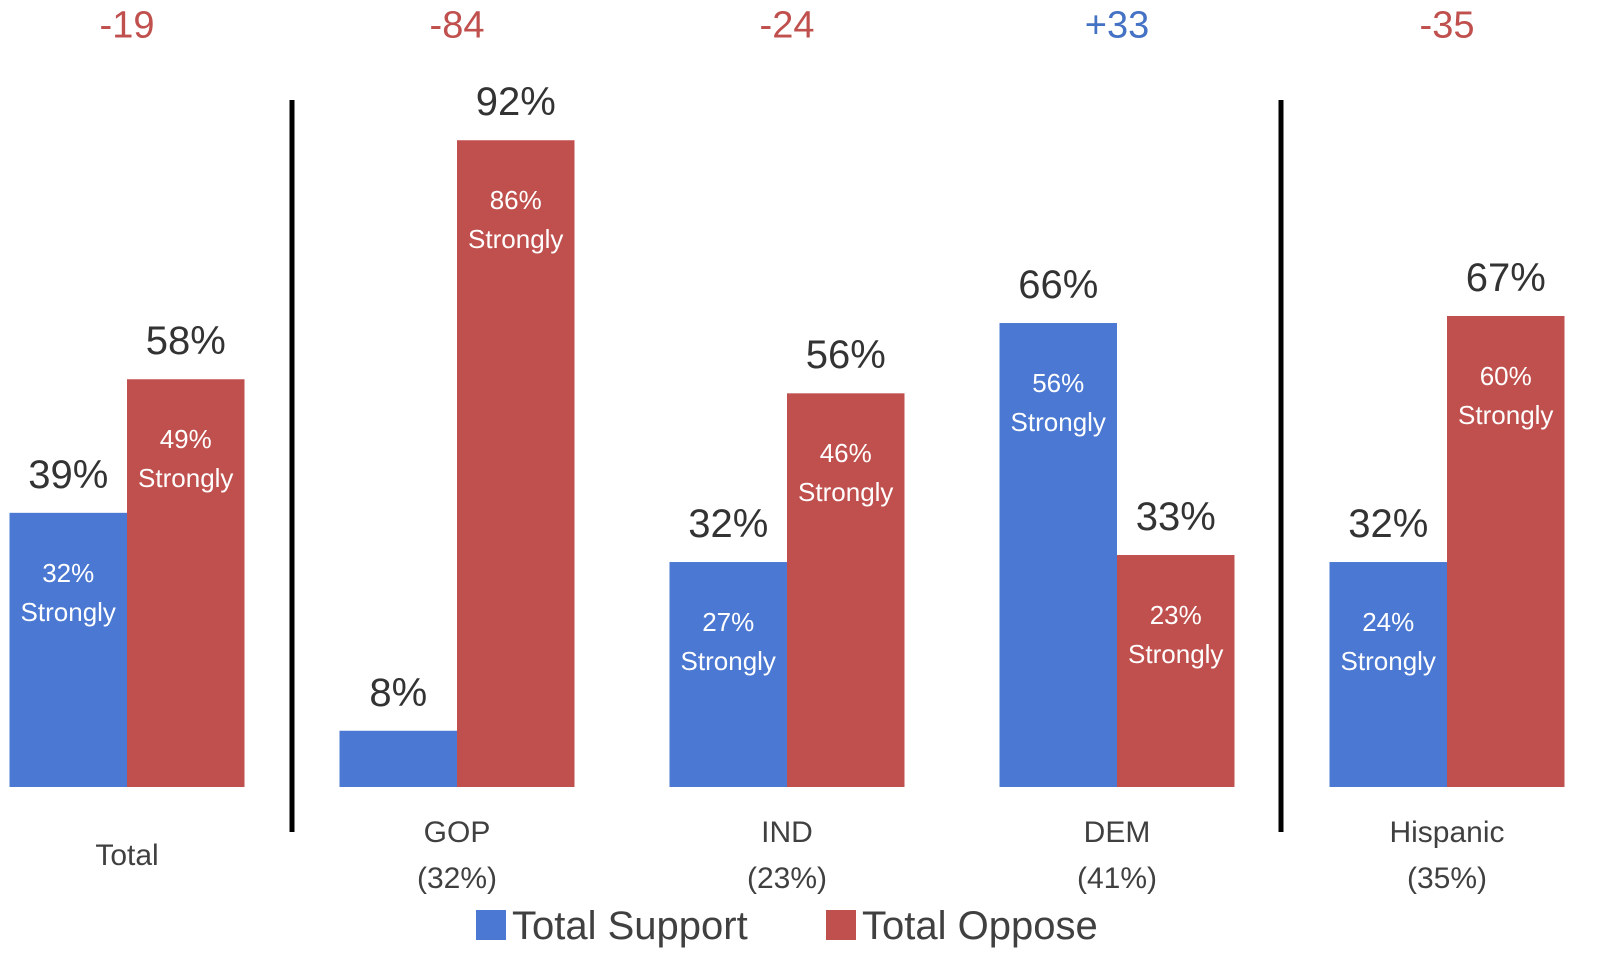 The height and width of the screenshot is (970, 1602). Describe the element at coordinates (980, 926) in the screenshot. I see `legend-label: Total Oppose` at that location.